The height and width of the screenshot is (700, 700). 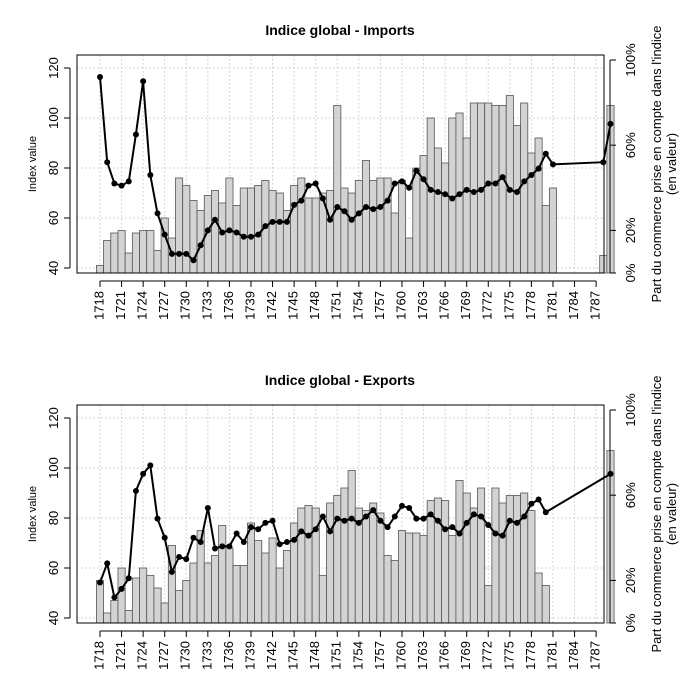 I want to click on x-tick-label: 1721, so click(x=120, y=655).